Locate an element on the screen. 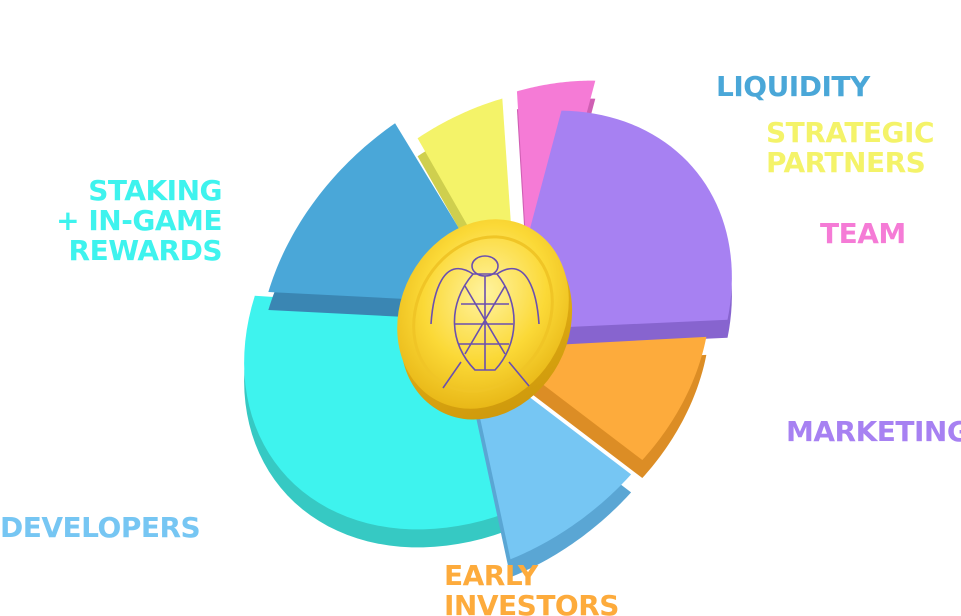  slice-label-strategic: STRATEGIC PARTNERS is located at coordinates (850, 147).